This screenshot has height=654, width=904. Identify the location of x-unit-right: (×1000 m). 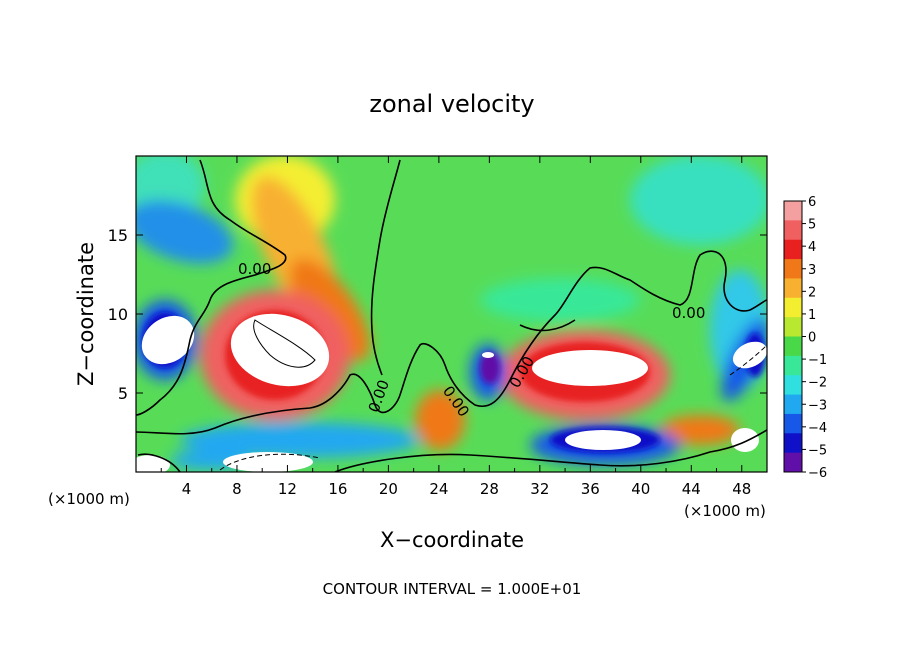
(725, 511).